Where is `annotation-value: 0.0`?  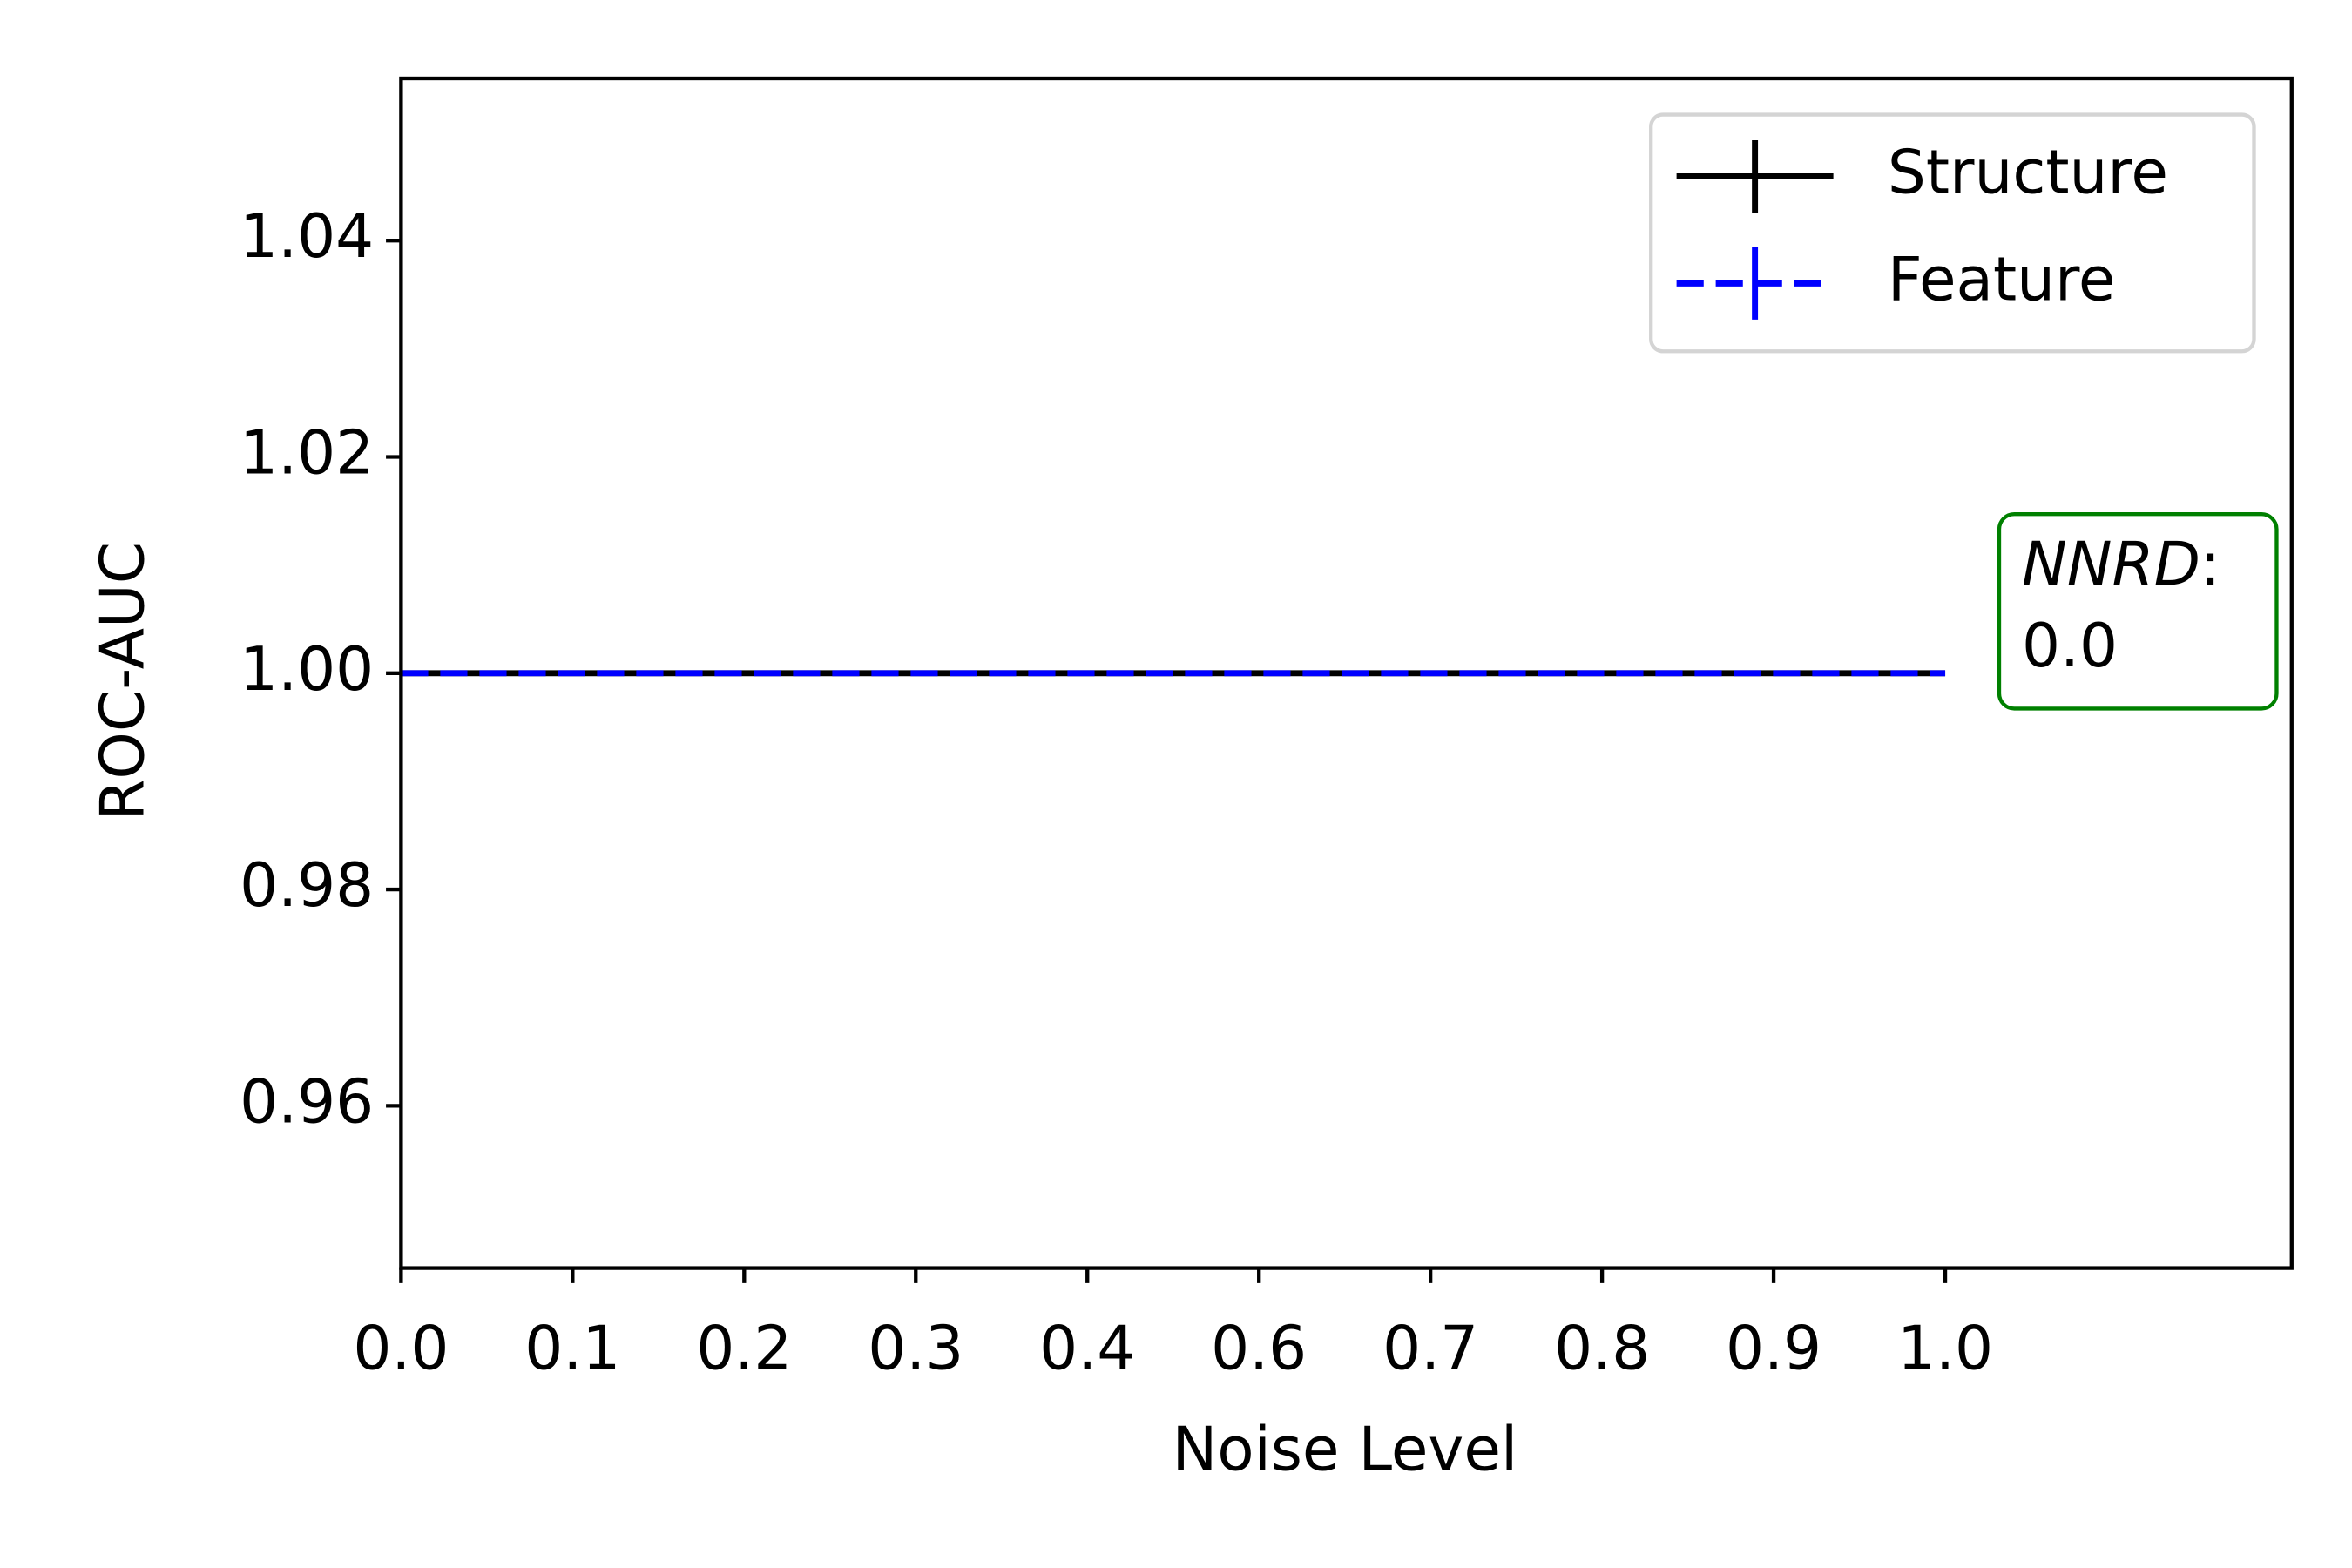
annotation-value: 0.0 is located at coordinates (2070, 646).